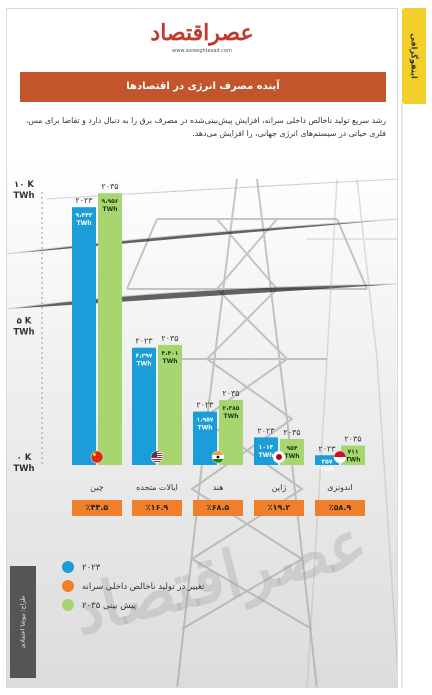  Describe the element at coordinates (203, 87) in the screenshot. I see `page-title: آینده مصرف انرژی در اقتصادها` at that location.